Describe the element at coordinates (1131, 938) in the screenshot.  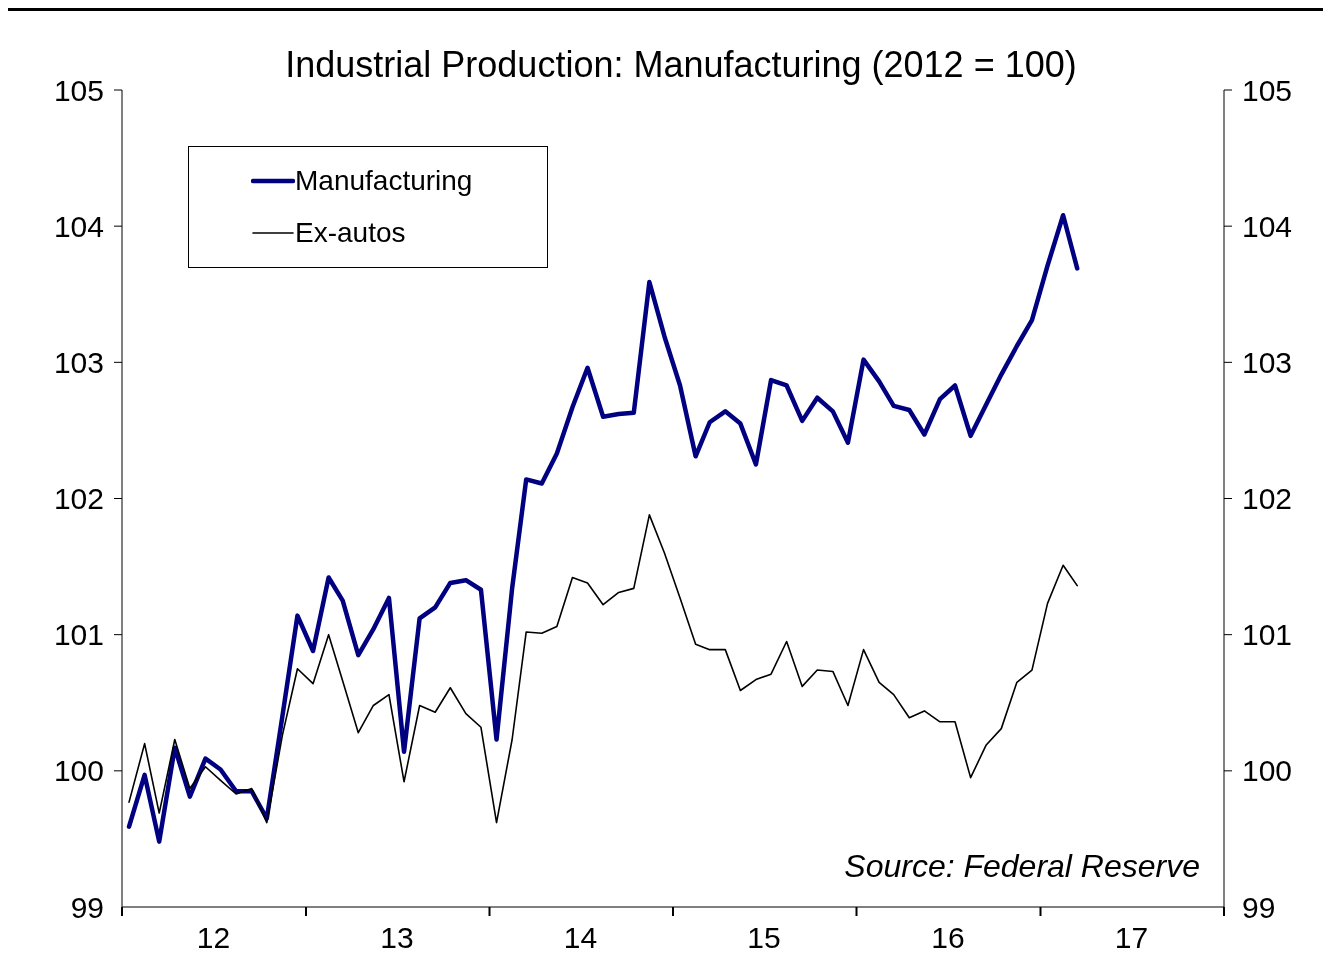
I see `x-tick-label: 17` at that location.